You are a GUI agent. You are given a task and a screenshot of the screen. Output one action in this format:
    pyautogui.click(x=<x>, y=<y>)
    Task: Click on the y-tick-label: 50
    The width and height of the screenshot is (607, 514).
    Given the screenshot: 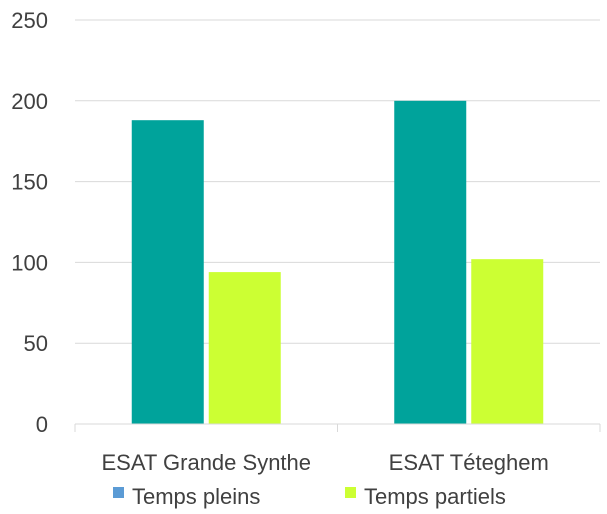 What is the action you would take?
    pyautogui.click(x=36, y=343)
    